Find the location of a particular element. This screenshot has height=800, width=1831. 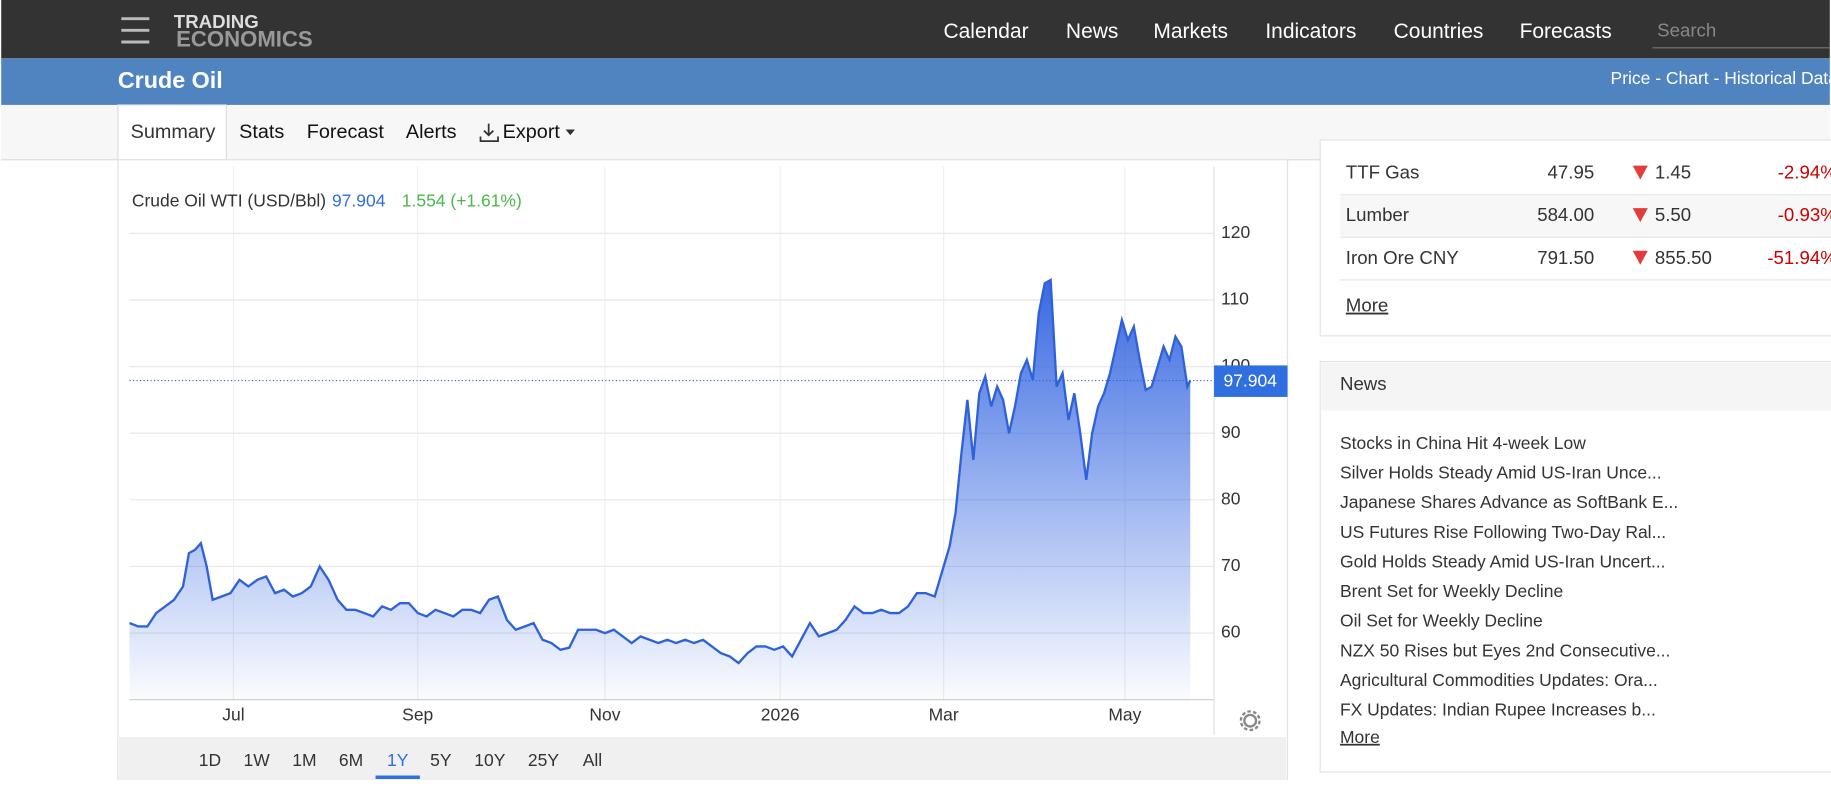

market-pct: -2.94% is located at coordinates (1804, 172).